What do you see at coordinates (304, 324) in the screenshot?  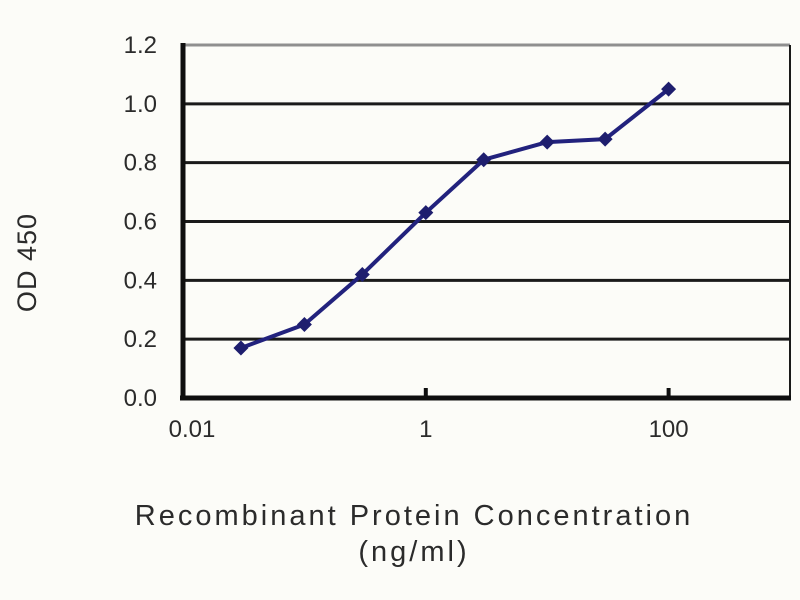 I see `data-point-marker-0.1` at bounding box center [304, 324].